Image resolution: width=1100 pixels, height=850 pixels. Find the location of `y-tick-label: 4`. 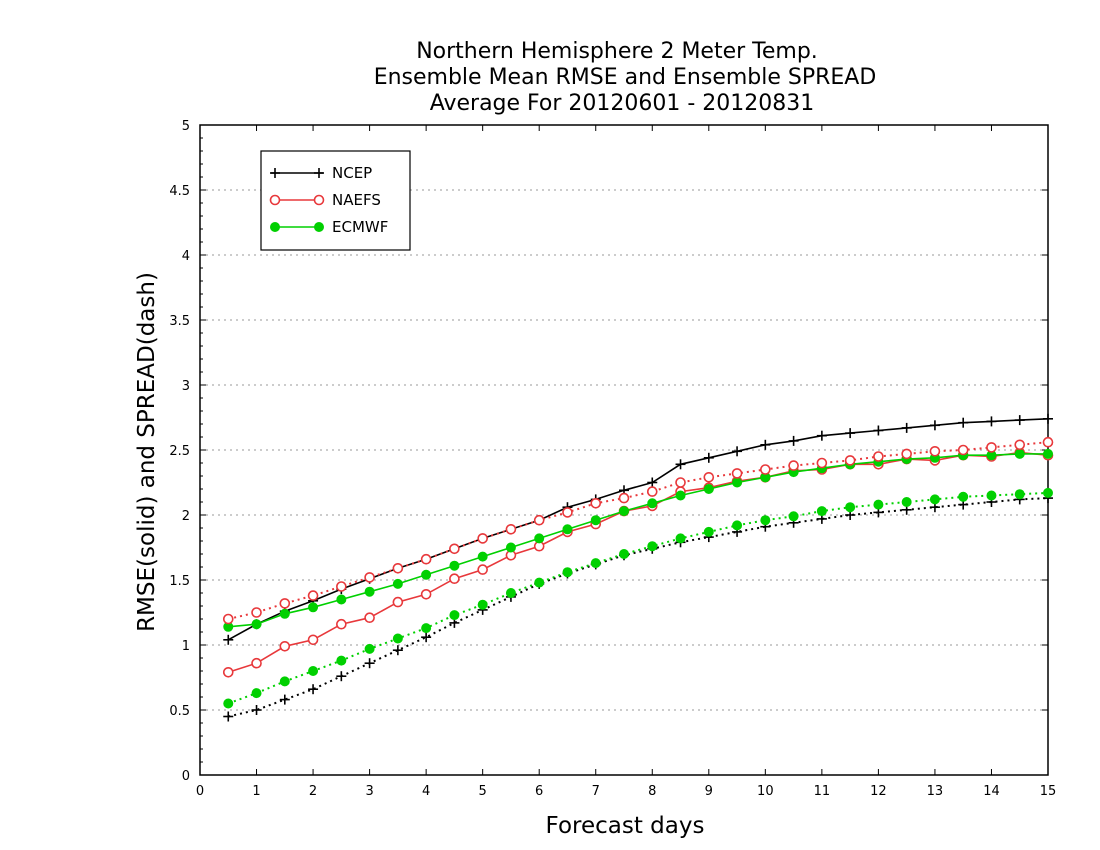

y-tick-label: 4 is located at coordinates (186, 256).